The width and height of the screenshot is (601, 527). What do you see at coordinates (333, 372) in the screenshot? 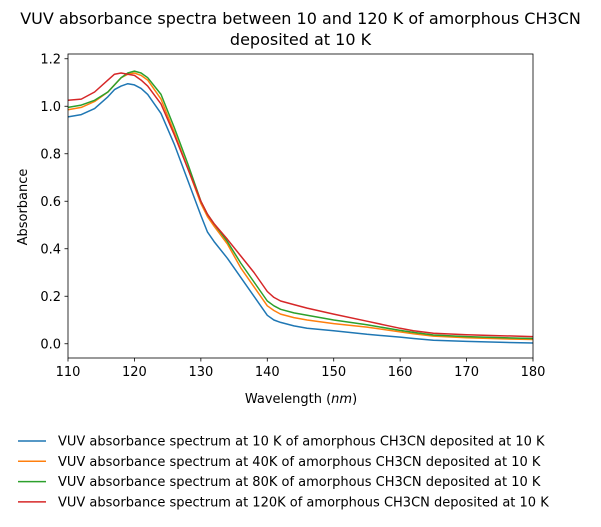
I see `x-tick-label: 150` at bounding box center [333, 372].